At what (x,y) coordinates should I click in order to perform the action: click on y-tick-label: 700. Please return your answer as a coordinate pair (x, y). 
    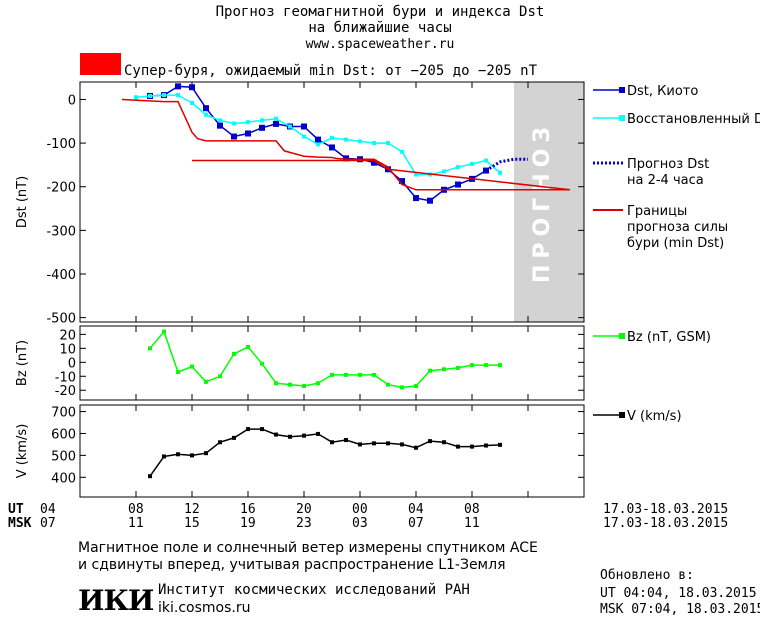
    Looking at the image, I should click on (63, 413).